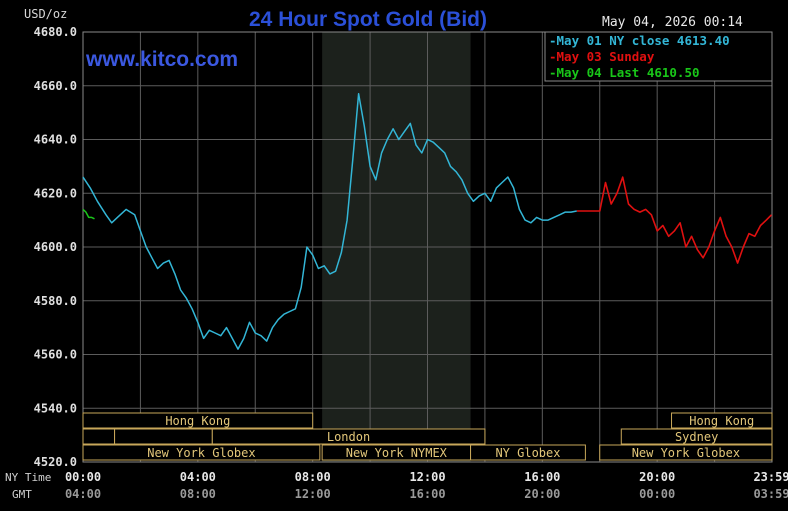 Image resolution: width=788 pixels, height=511 pixels. What do you see at coordinates (542, 494) in the screenshot?
I see `x-tick-label-gmt: 20:00` at bounding box center [542, 494].